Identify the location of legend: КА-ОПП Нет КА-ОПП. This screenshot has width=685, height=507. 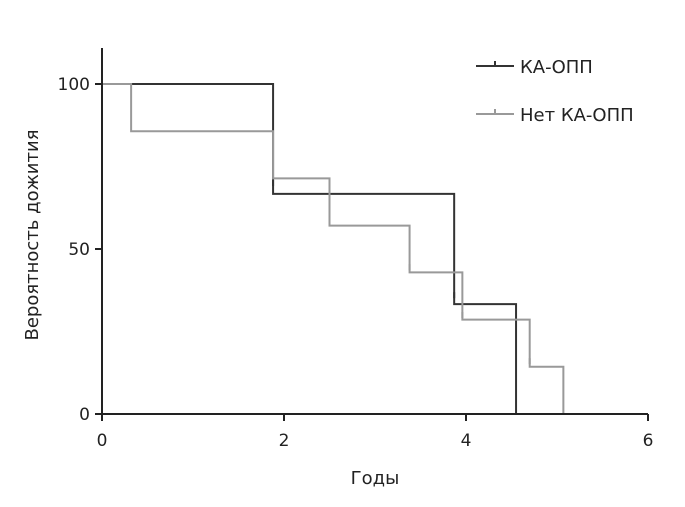
(555, 91).